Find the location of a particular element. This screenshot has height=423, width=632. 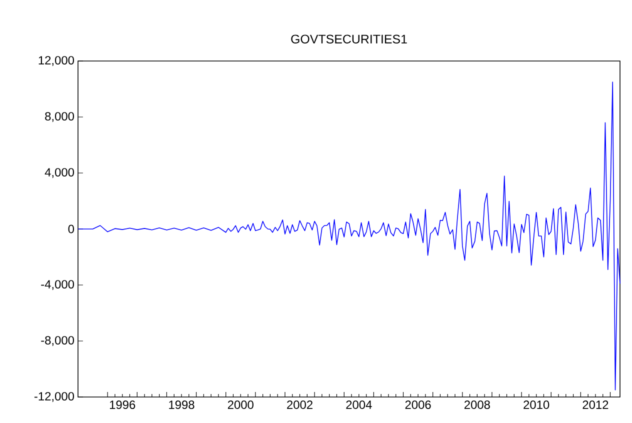

y-tick-label: 8,000 is located at coordinates (59, 117).